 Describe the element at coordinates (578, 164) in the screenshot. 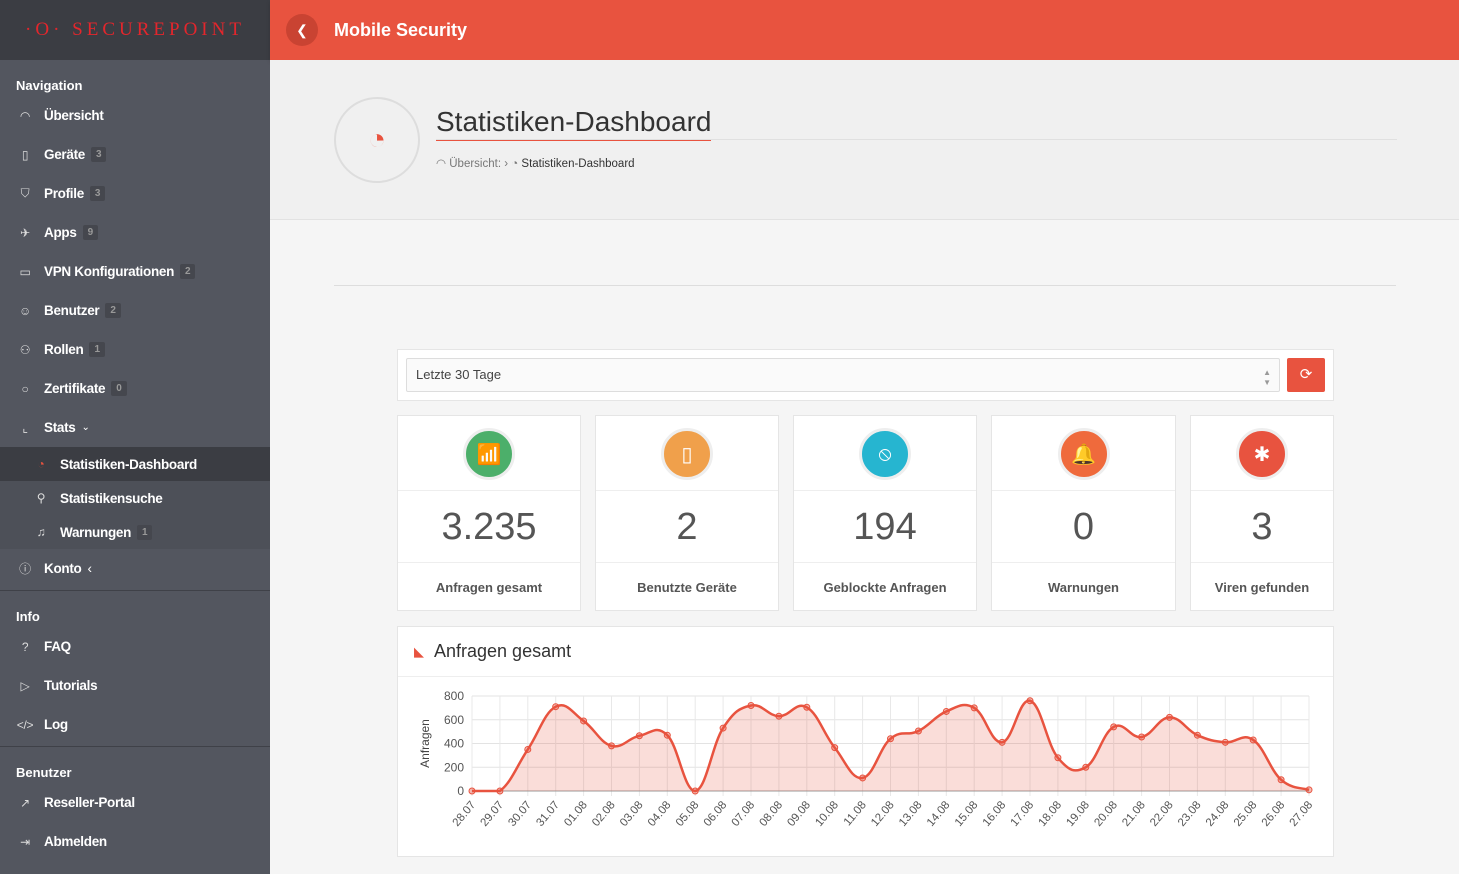

I see `breadcrumb-current: Statistiken-Dashboard` at that location.